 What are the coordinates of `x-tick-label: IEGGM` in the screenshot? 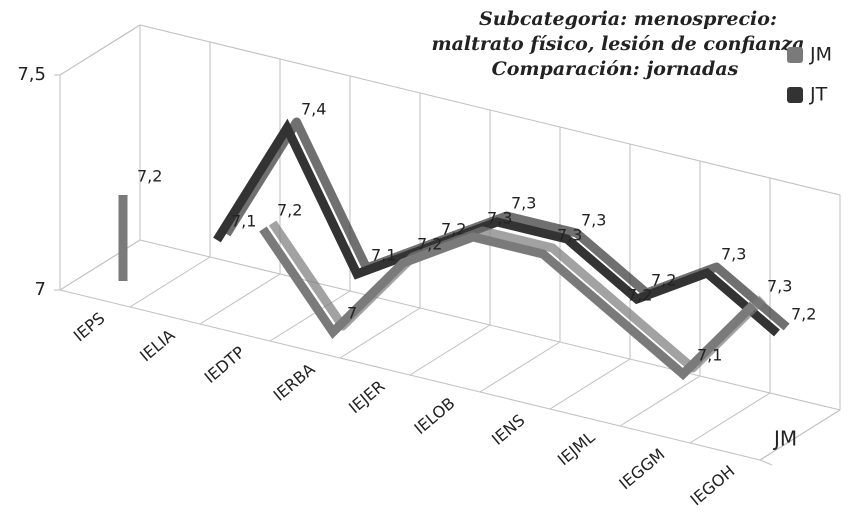 It's located at (641, 468).